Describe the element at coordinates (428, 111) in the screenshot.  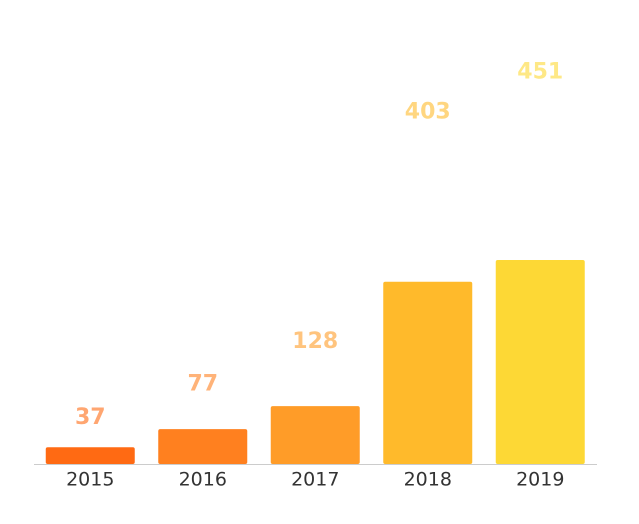
I see `value-label: 403` at that location.